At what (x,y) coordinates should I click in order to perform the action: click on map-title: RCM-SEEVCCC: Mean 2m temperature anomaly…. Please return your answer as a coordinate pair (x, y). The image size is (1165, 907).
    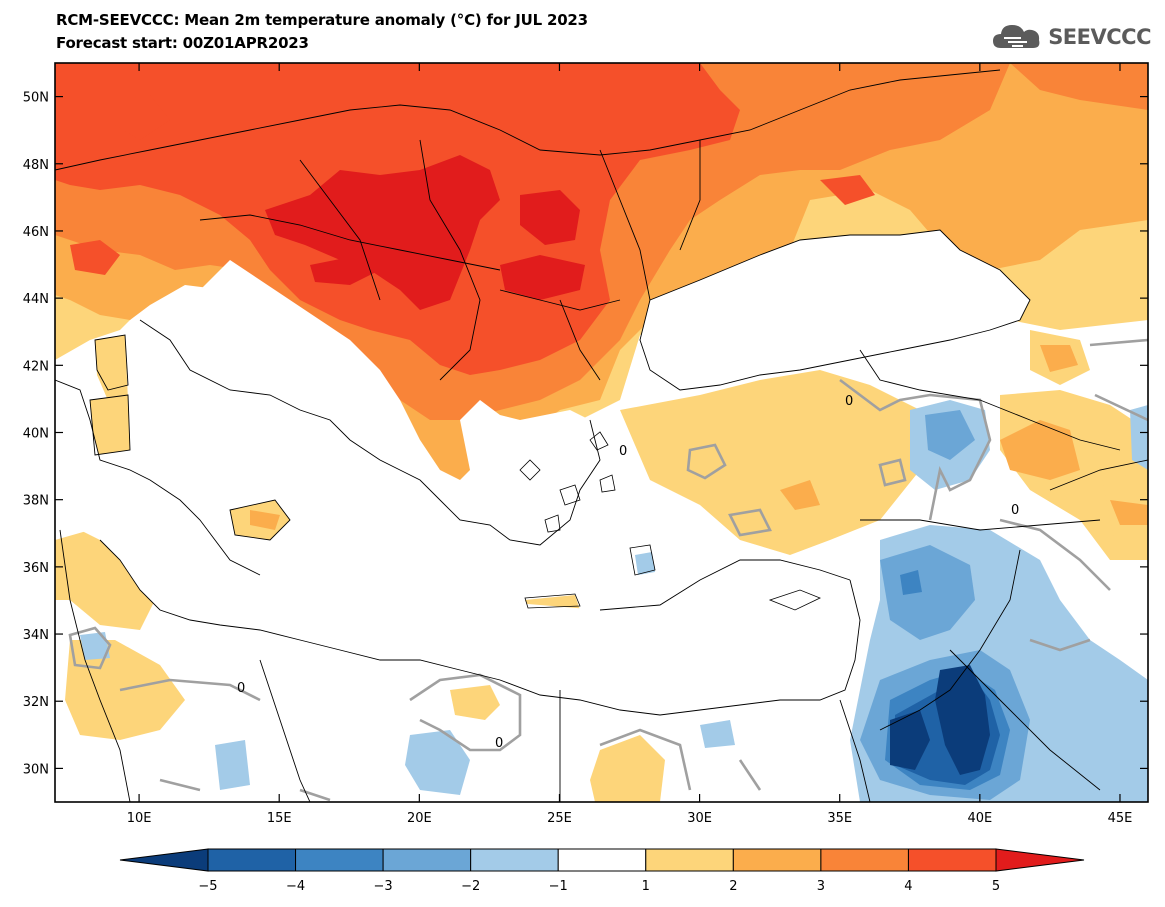
    Looking at the image, I should click on (322, 20).